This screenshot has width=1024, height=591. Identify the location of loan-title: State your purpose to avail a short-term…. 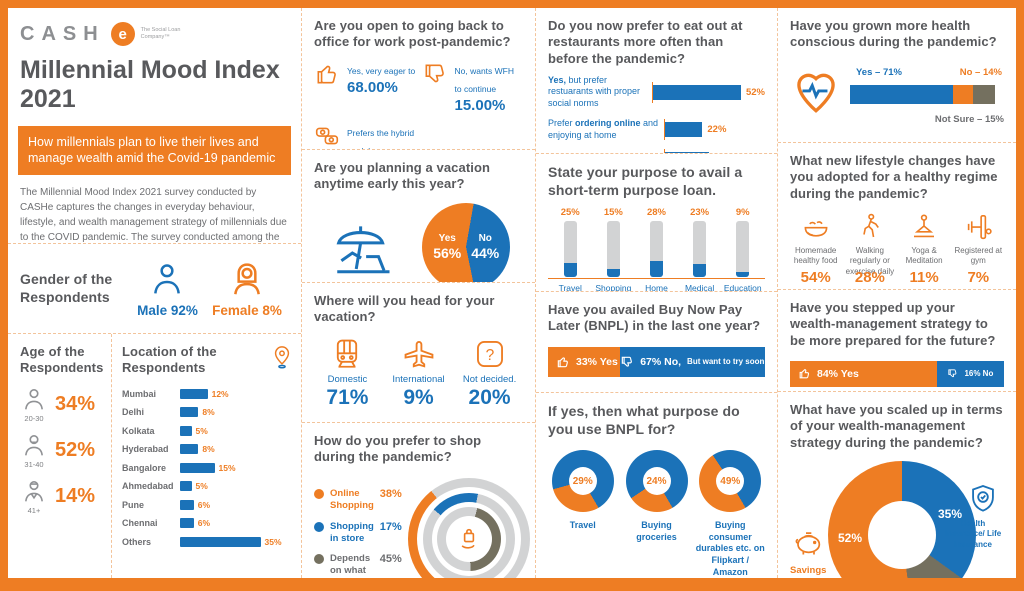
(645, 181).